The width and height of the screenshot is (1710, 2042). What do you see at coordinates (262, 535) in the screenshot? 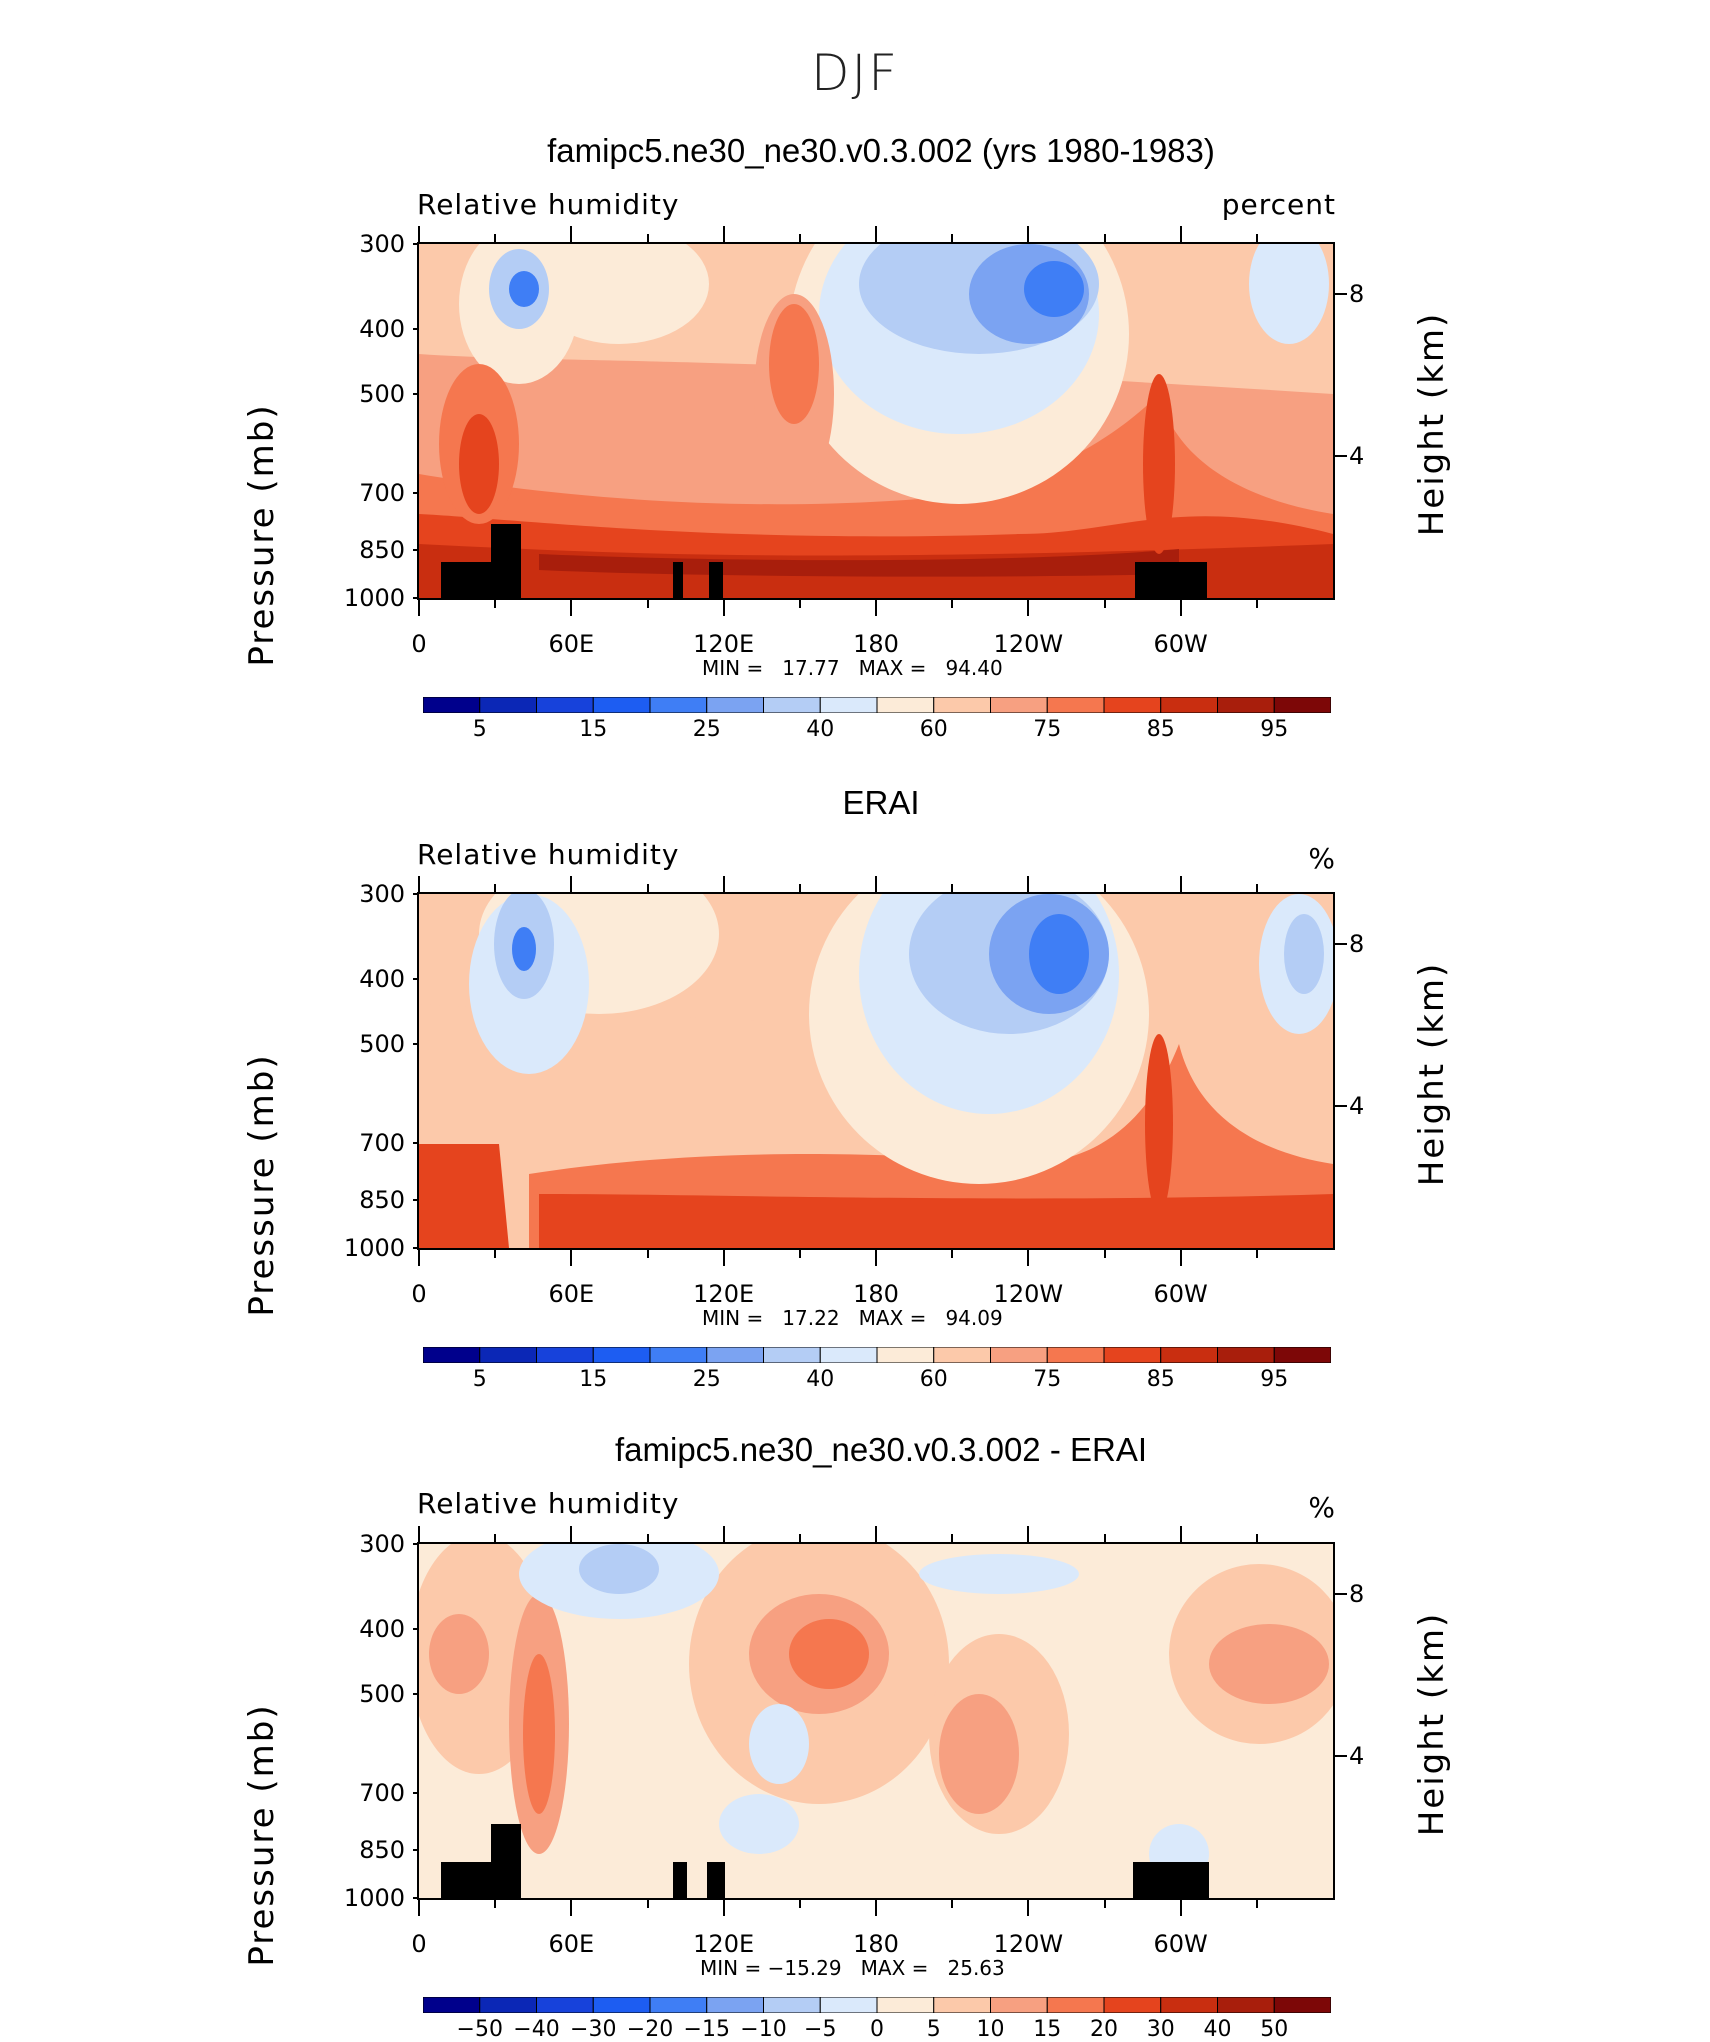
I see `panel-1-y-axis-label: Pressure (mb)` at bounding box center [262, 535].